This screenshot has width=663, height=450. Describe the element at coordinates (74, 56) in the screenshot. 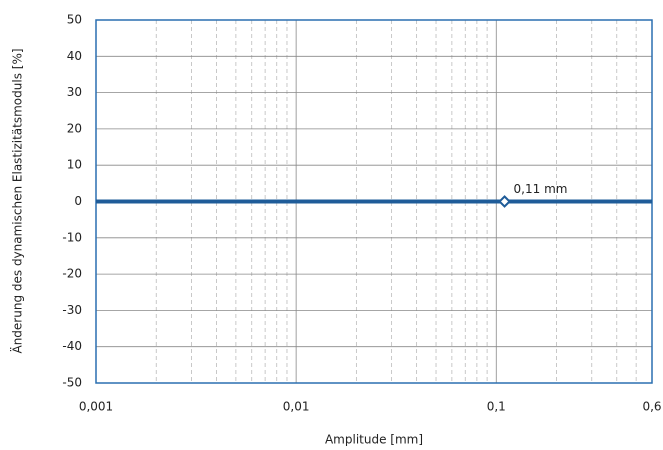

I see `y-tick-label: 40` at that location.